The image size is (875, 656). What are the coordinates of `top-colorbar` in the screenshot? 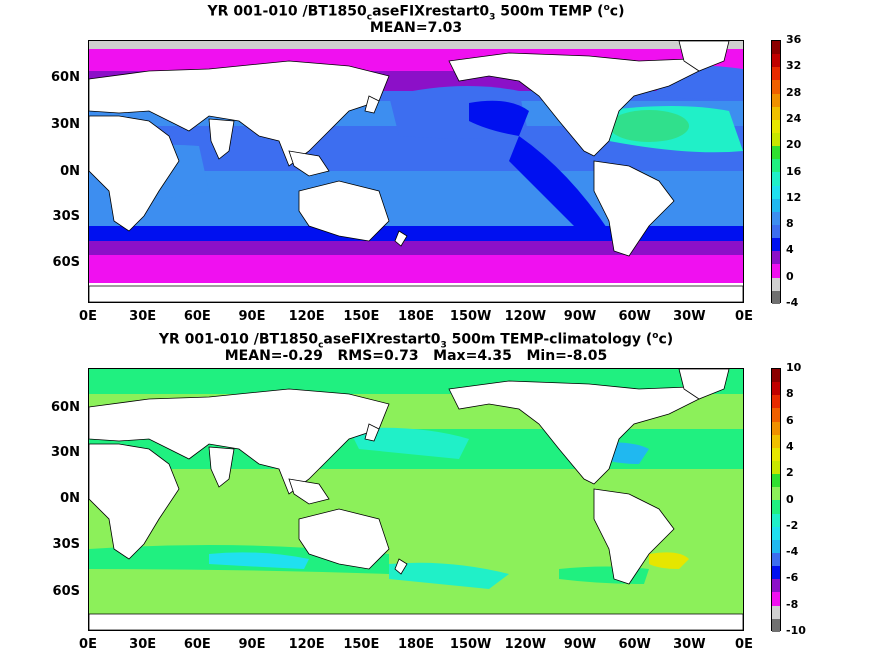 It's located at (776, 172).